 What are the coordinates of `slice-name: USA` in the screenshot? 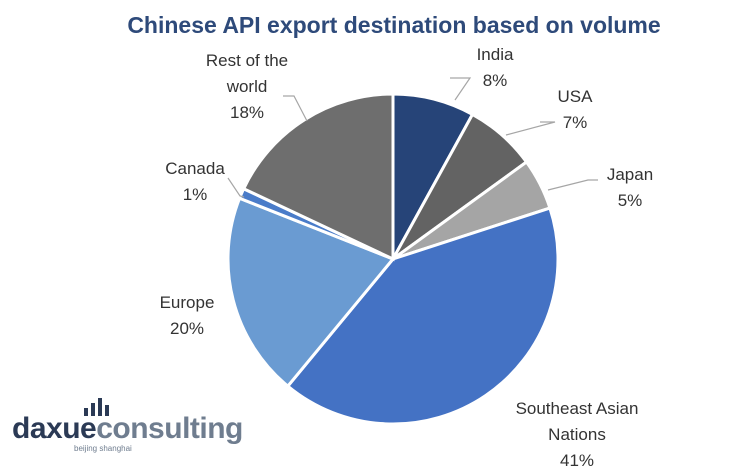 It's located at (576, 96).